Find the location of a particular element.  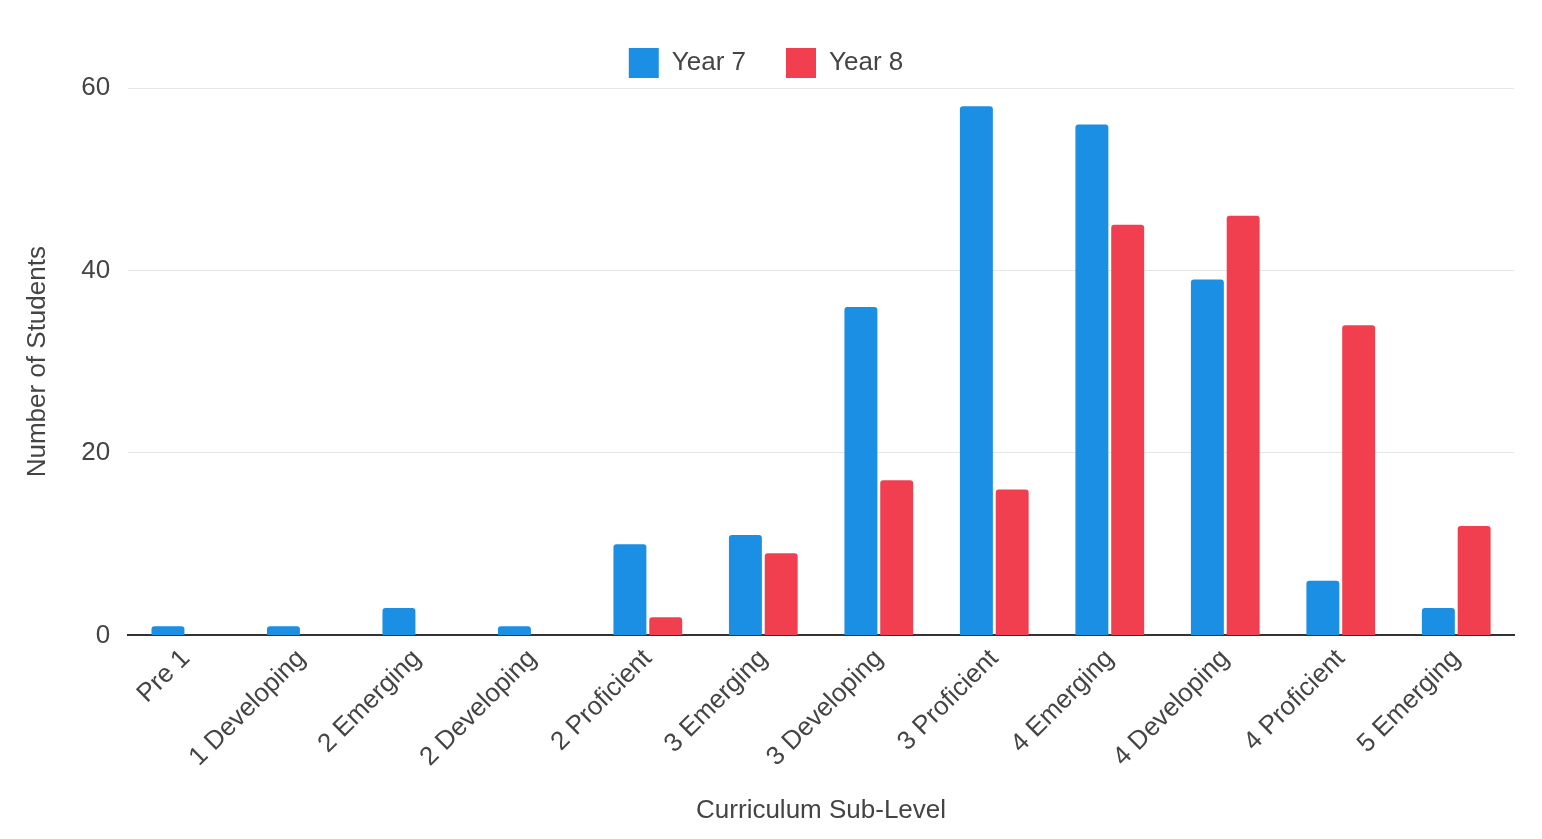

x-tick-label: Pre 1 is located at coordinates (163, 675).